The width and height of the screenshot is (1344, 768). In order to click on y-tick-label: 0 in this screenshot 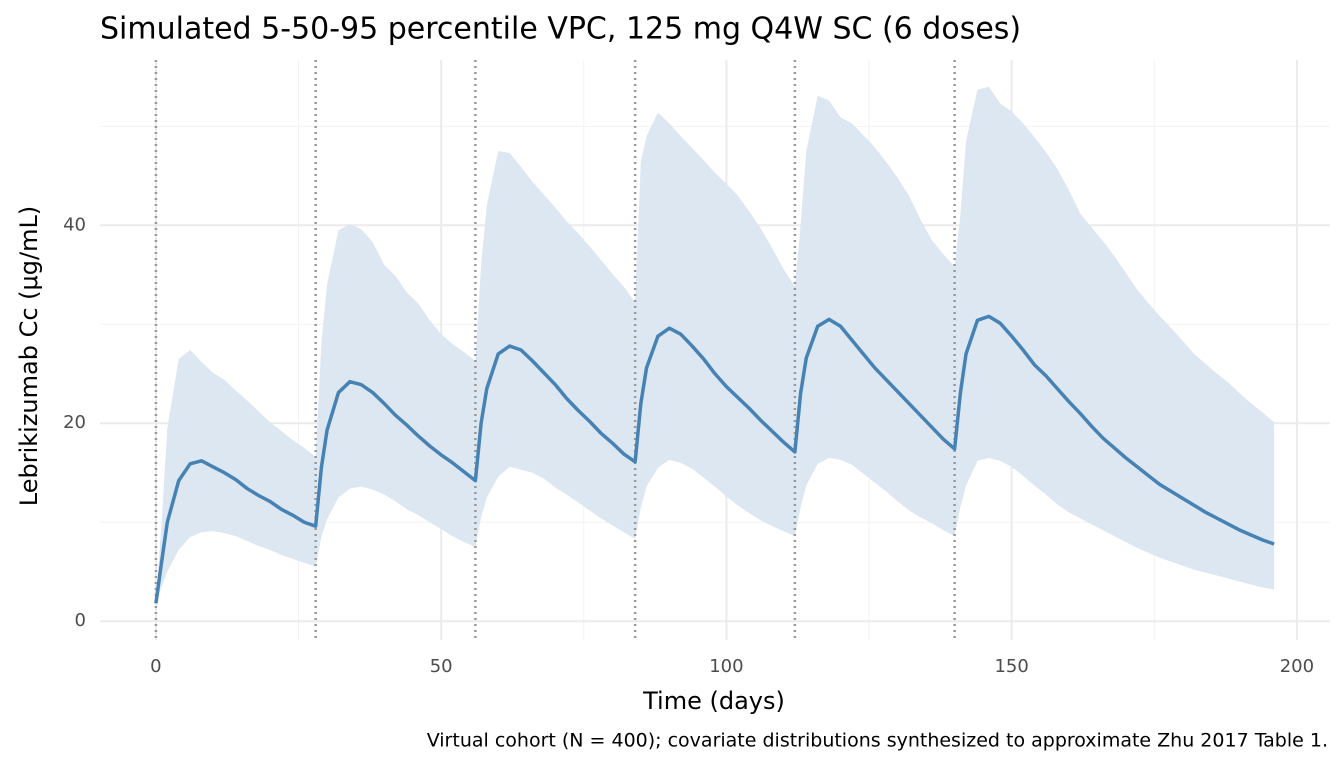, I will do `click(80, 620)`.